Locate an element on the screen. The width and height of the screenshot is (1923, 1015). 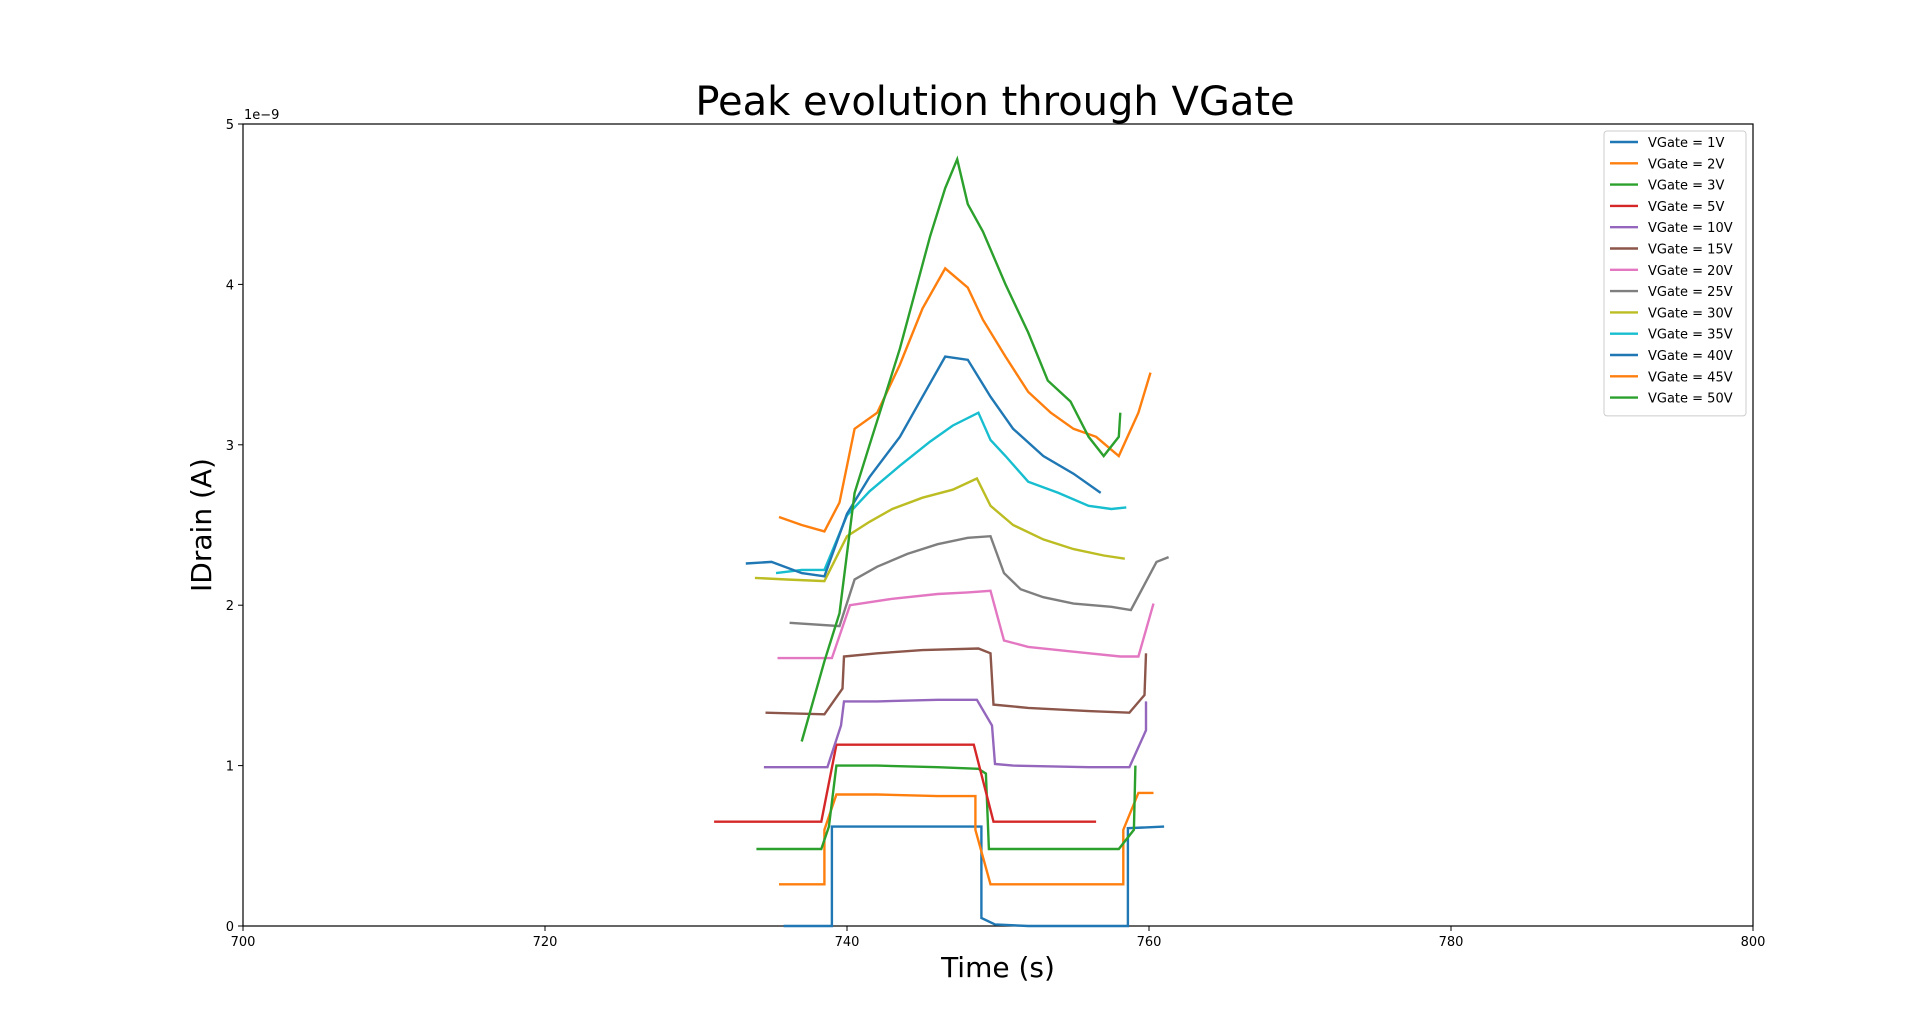
y-tick-label: 1 is located at coordinates (230, 767).